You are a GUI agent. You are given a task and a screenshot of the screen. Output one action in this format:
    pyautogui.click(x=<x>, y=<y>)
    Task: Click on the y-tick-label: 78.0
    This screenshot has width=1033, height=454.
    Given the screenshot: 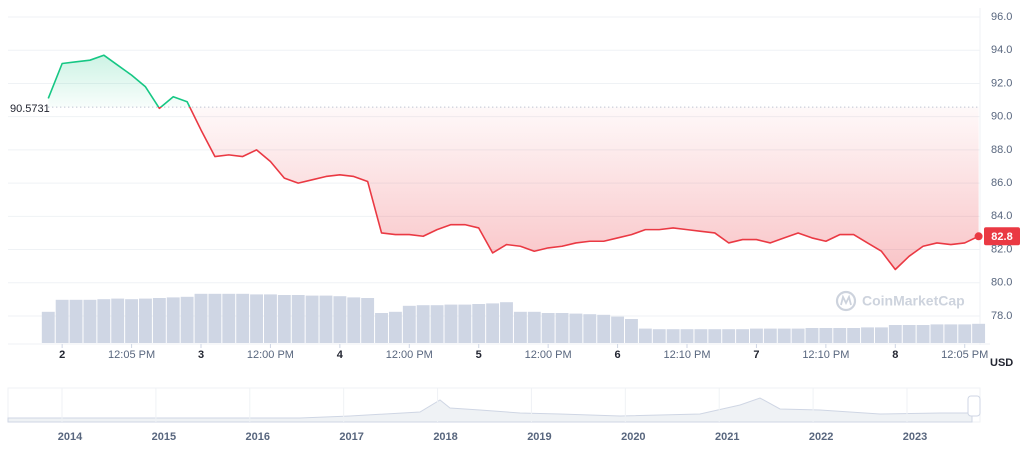 What is the action you would take?
    pyautogui.click(x=1001, y=316)
    